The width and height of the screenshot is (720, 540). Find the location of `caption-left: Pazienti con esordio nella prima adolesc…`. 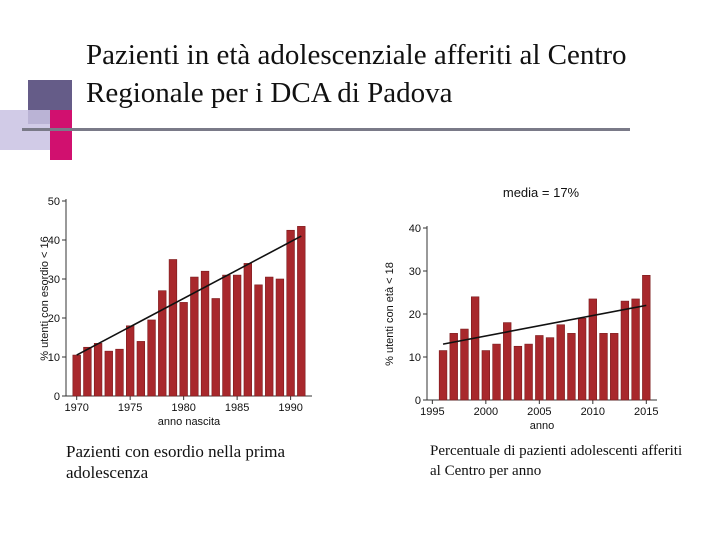

caption-left: Pazienti con esordio nella prima adolesc… is located at coordinates (176, 462).